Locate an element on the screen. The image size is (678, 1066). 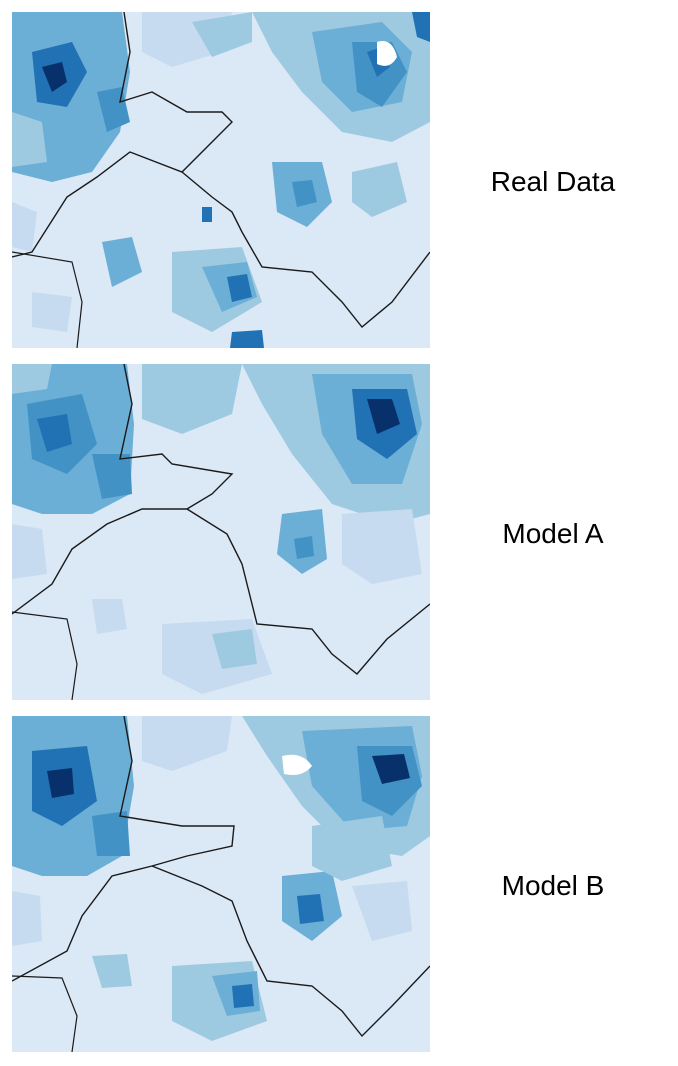
panel-label-model-b: Model B is located at coordinates (553, 885).